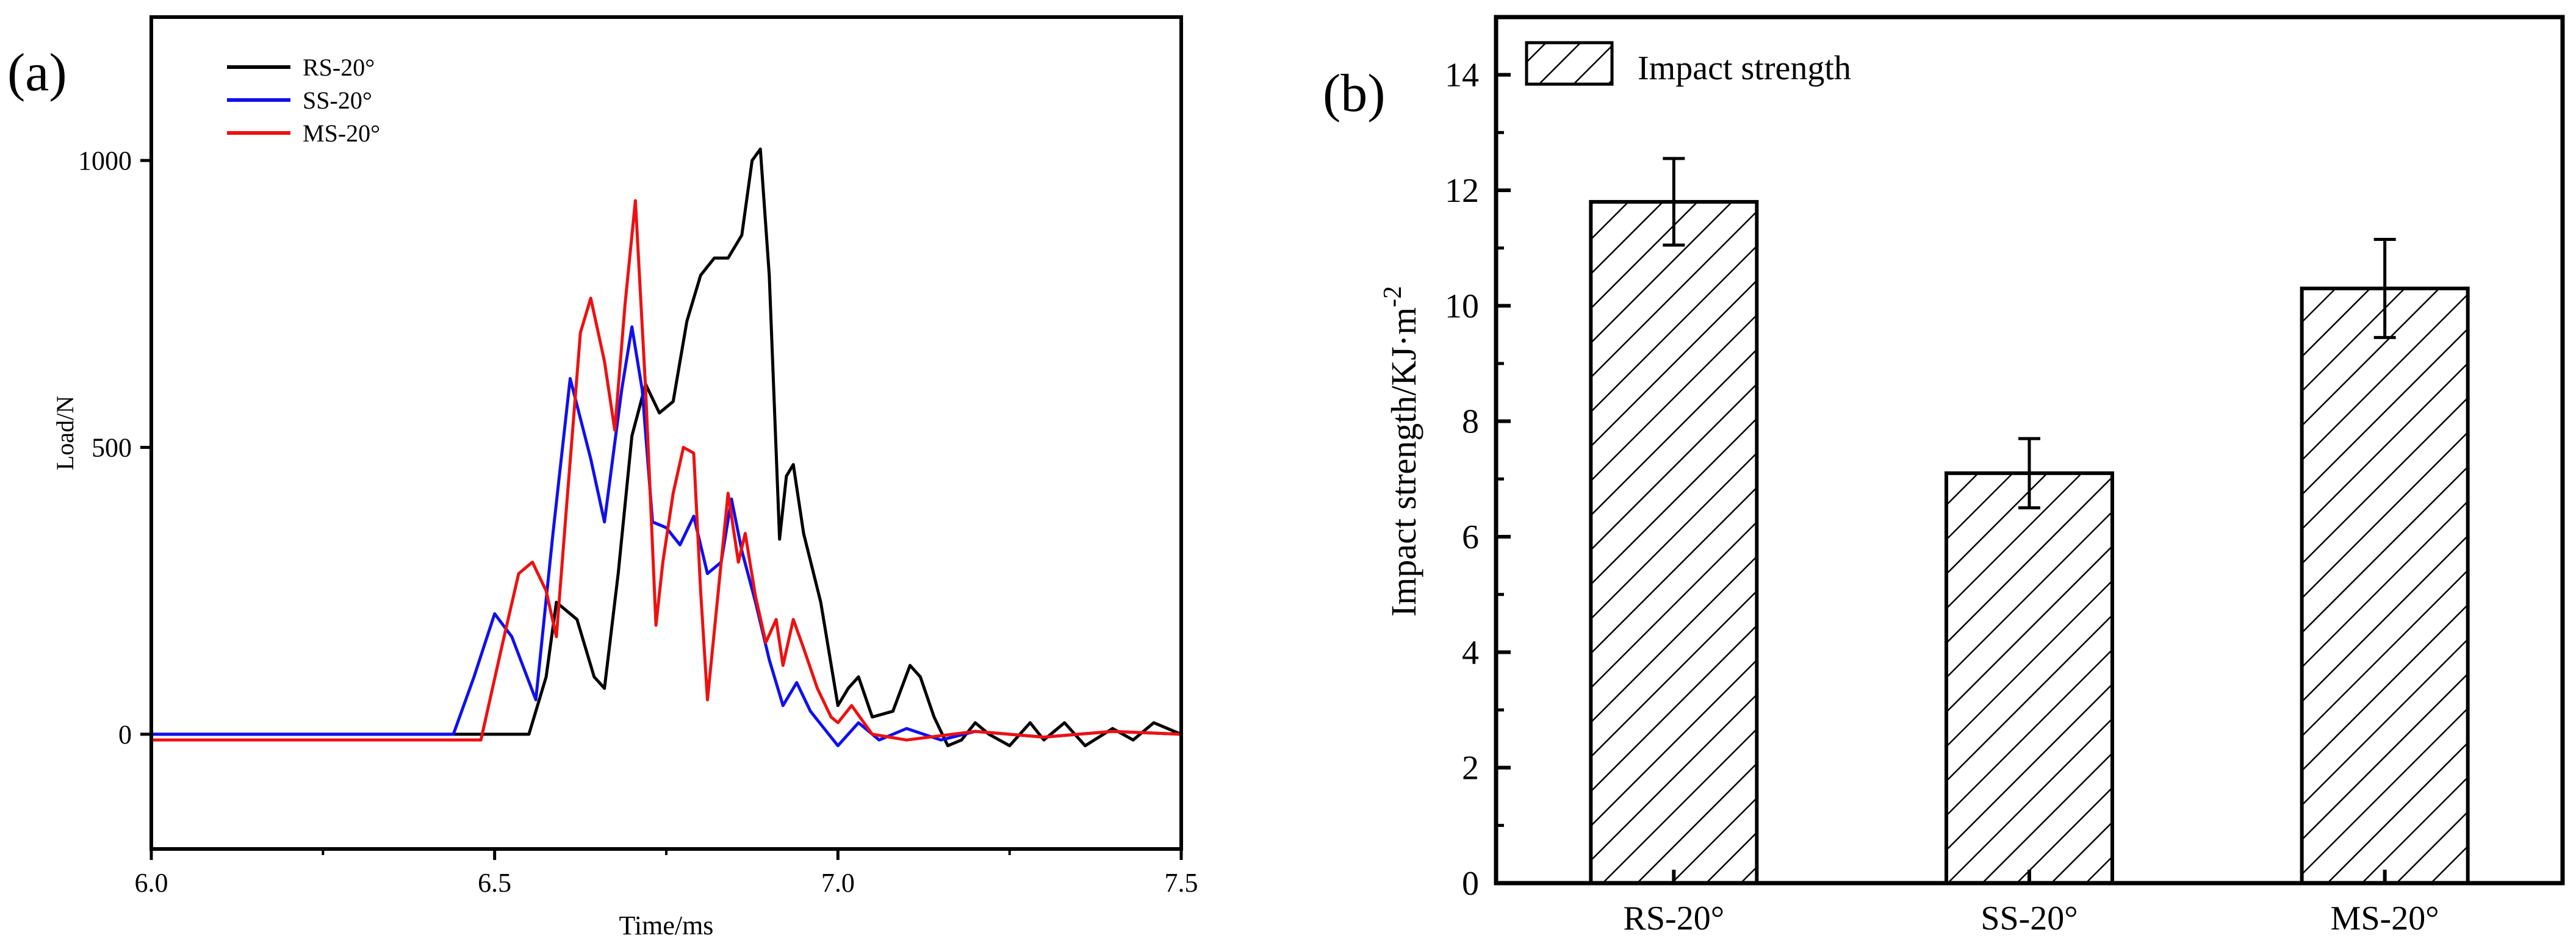  Describe the element at coordinates (1354, 93) in the screenshot. I see `panel-b-label: (b)` at that location.